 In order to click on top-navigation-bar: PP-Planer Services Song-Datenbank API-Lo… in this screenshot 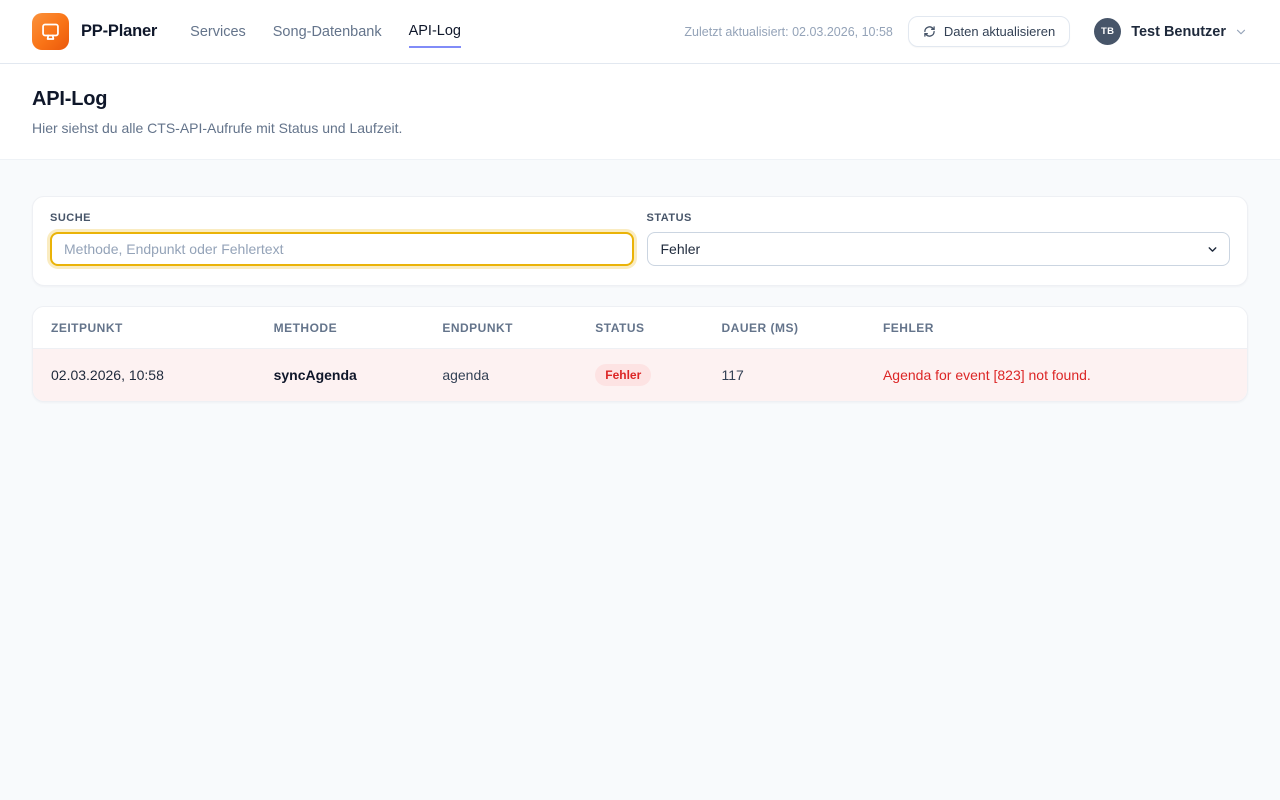, I will do `click(640, 32)`.